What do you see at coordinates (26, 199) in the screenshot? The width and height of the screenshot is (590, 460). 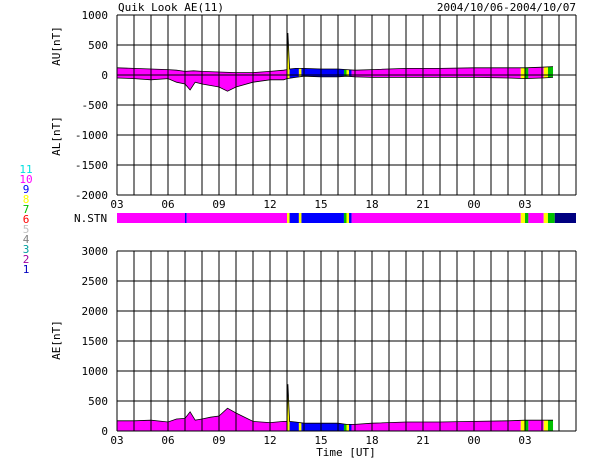 I see `station-legend-entry: 8` at bounding box center [26, 199].